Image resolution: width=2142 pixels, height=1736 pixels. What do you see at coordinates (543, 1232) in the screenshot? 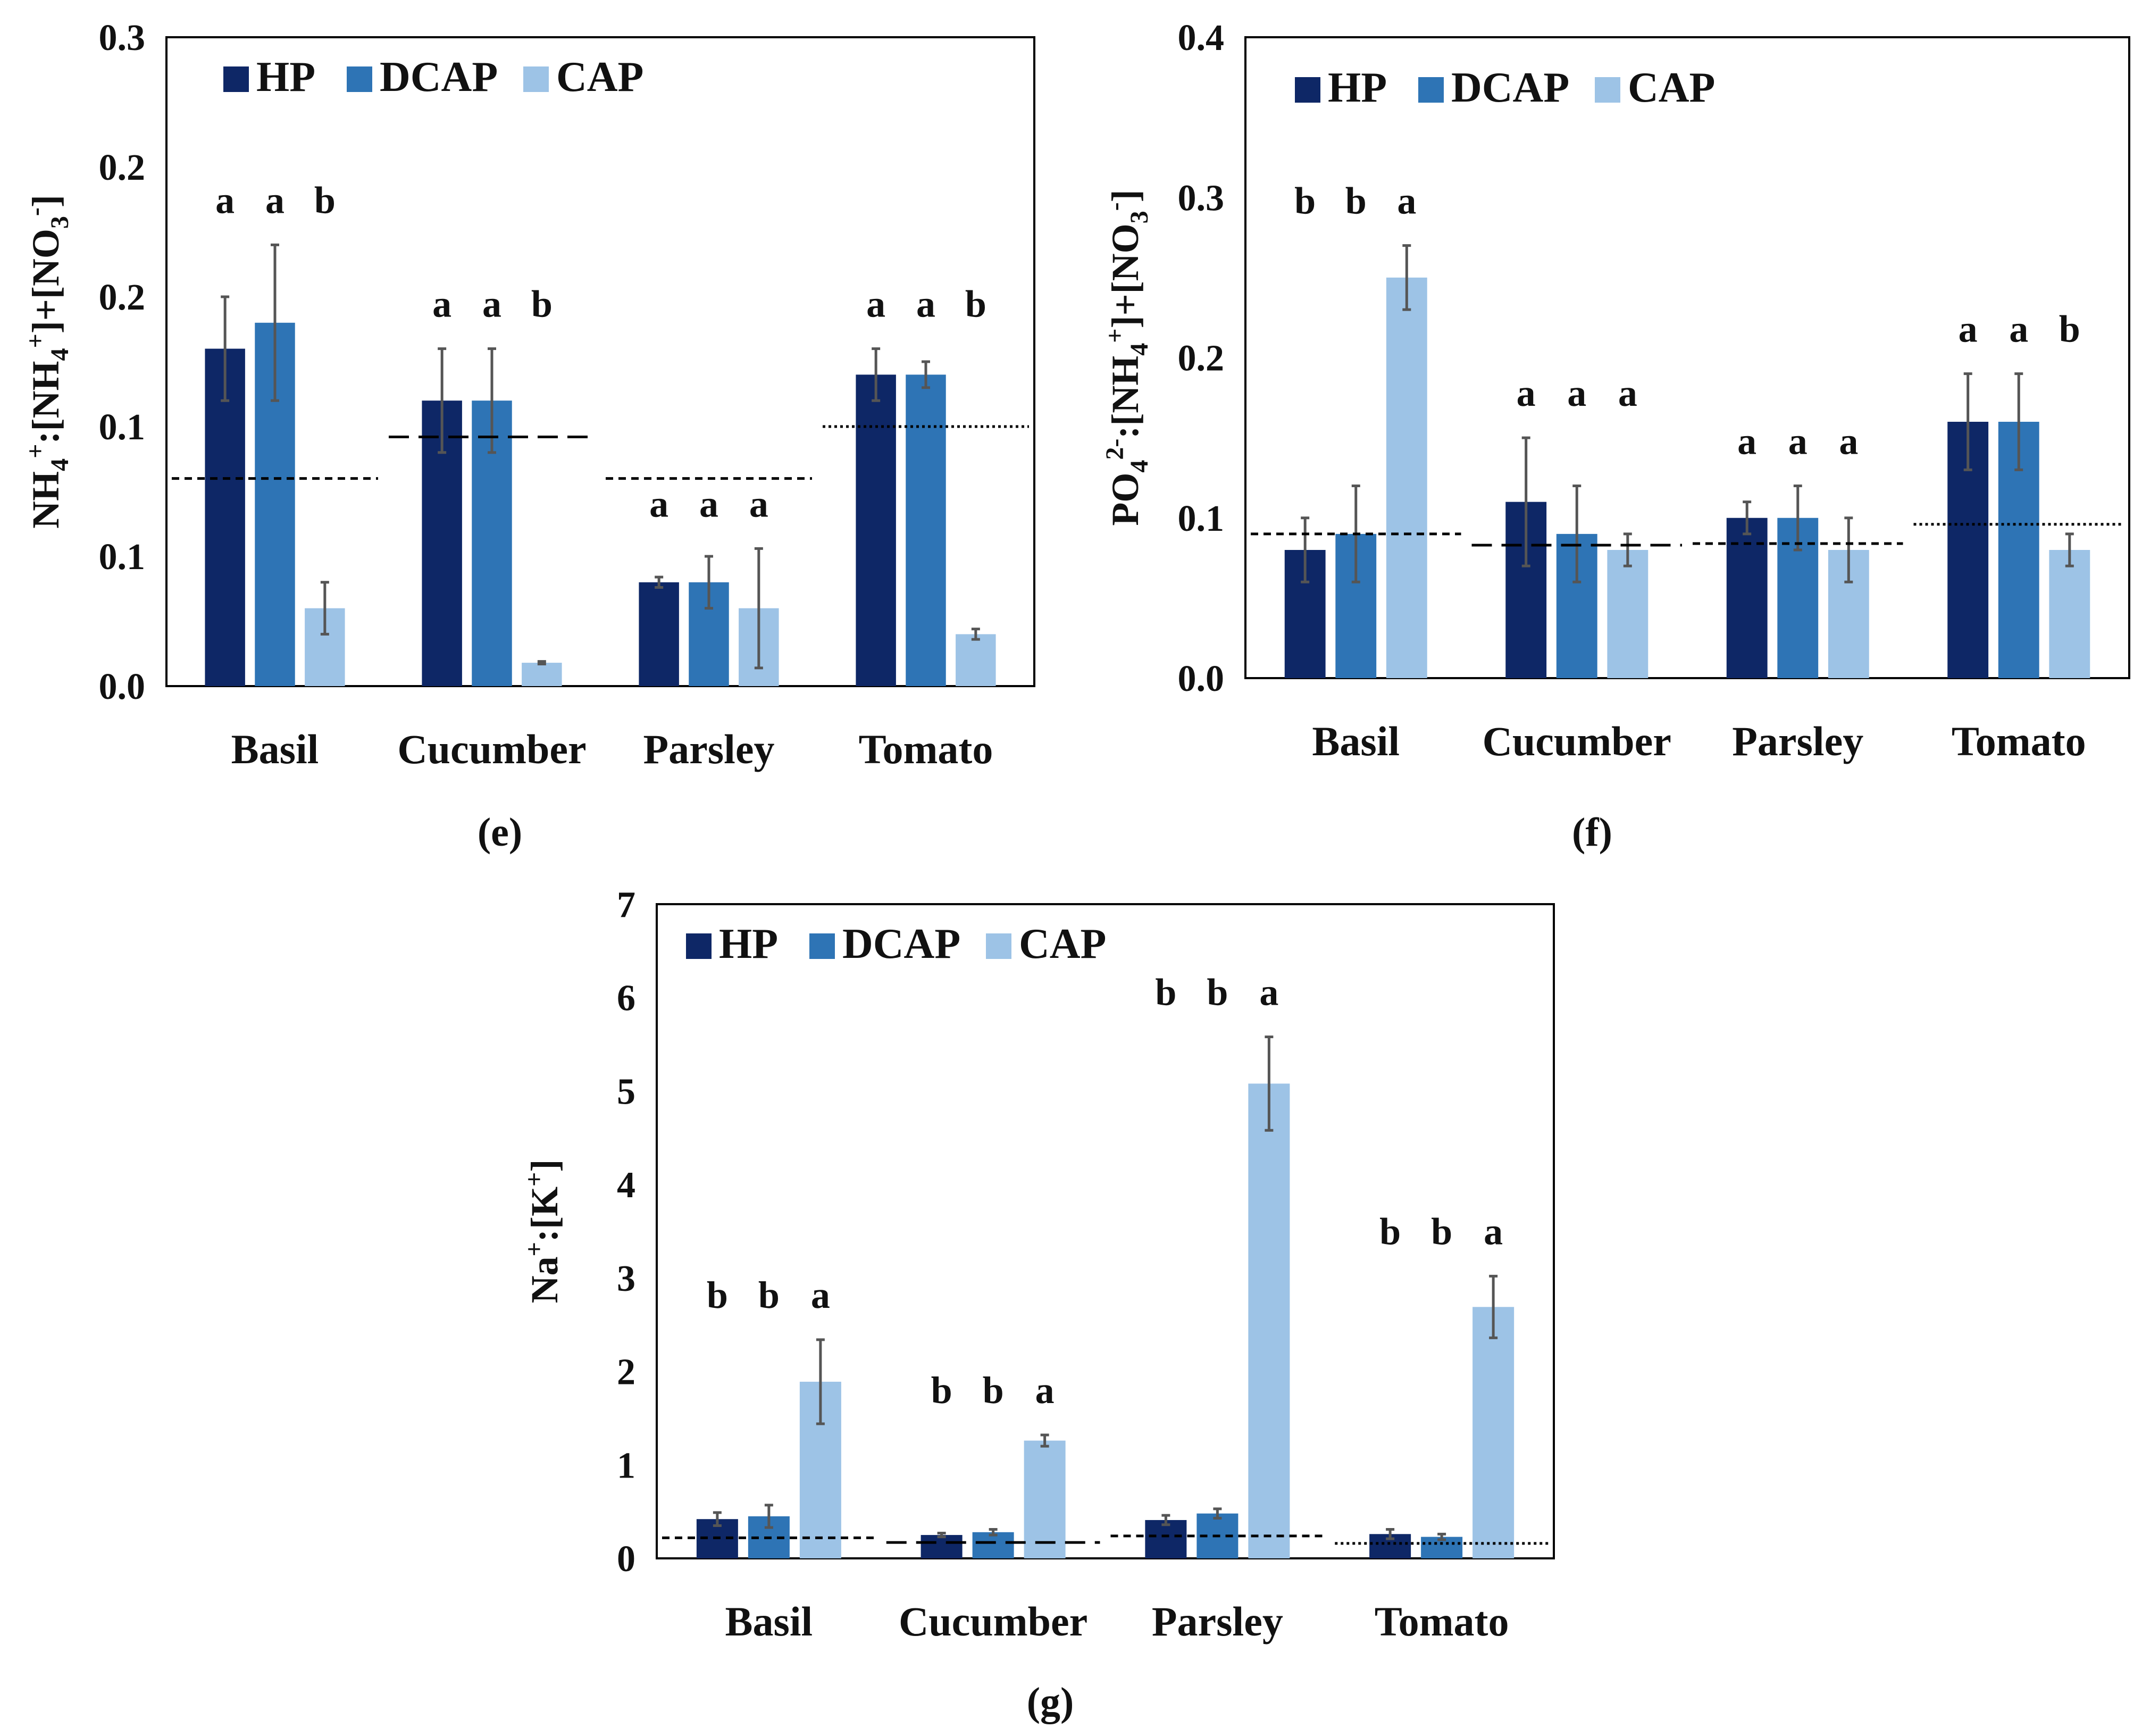
I see `y-axis-label: Na+:[K+]` at bounding box center [543, 1232].